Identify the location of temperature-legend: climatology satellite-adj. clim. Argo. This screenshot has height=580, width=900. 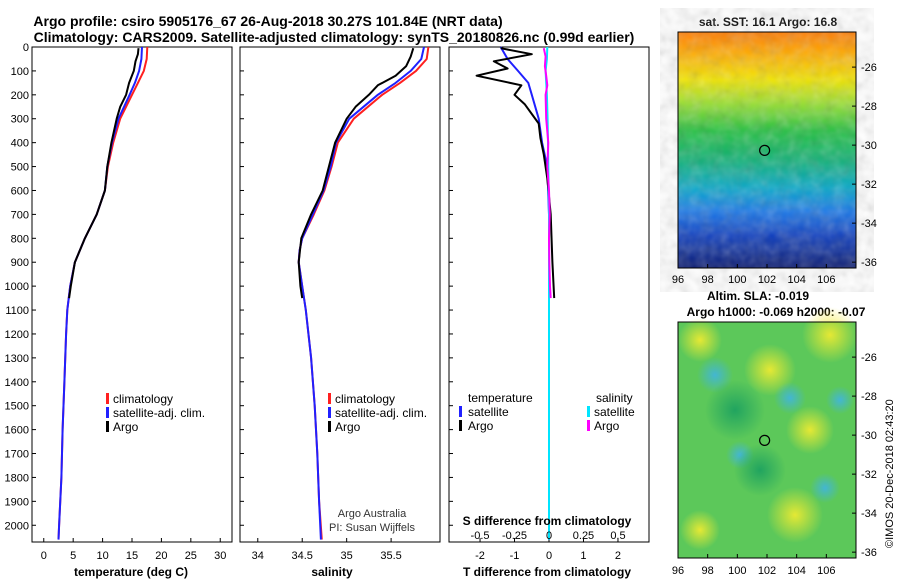
(155, 413).